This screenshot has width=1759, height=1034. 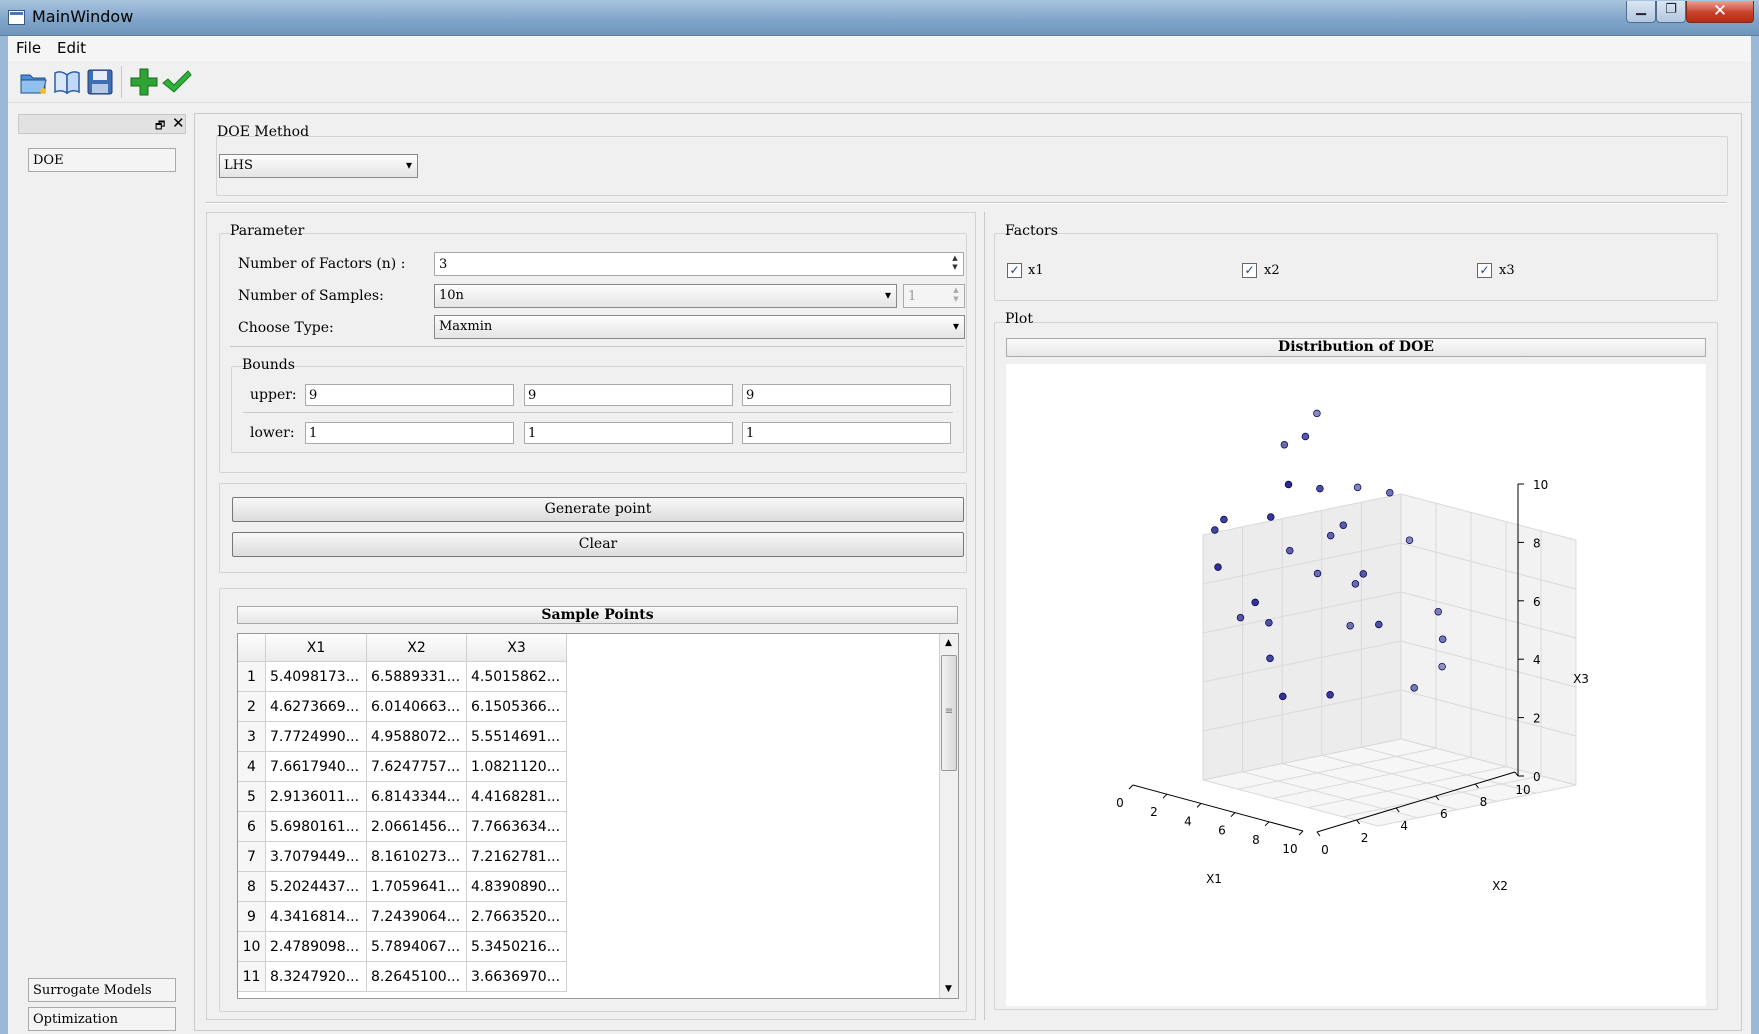 I want to click on upper-bound-x1-input: 9, so click(x=409, y=395).